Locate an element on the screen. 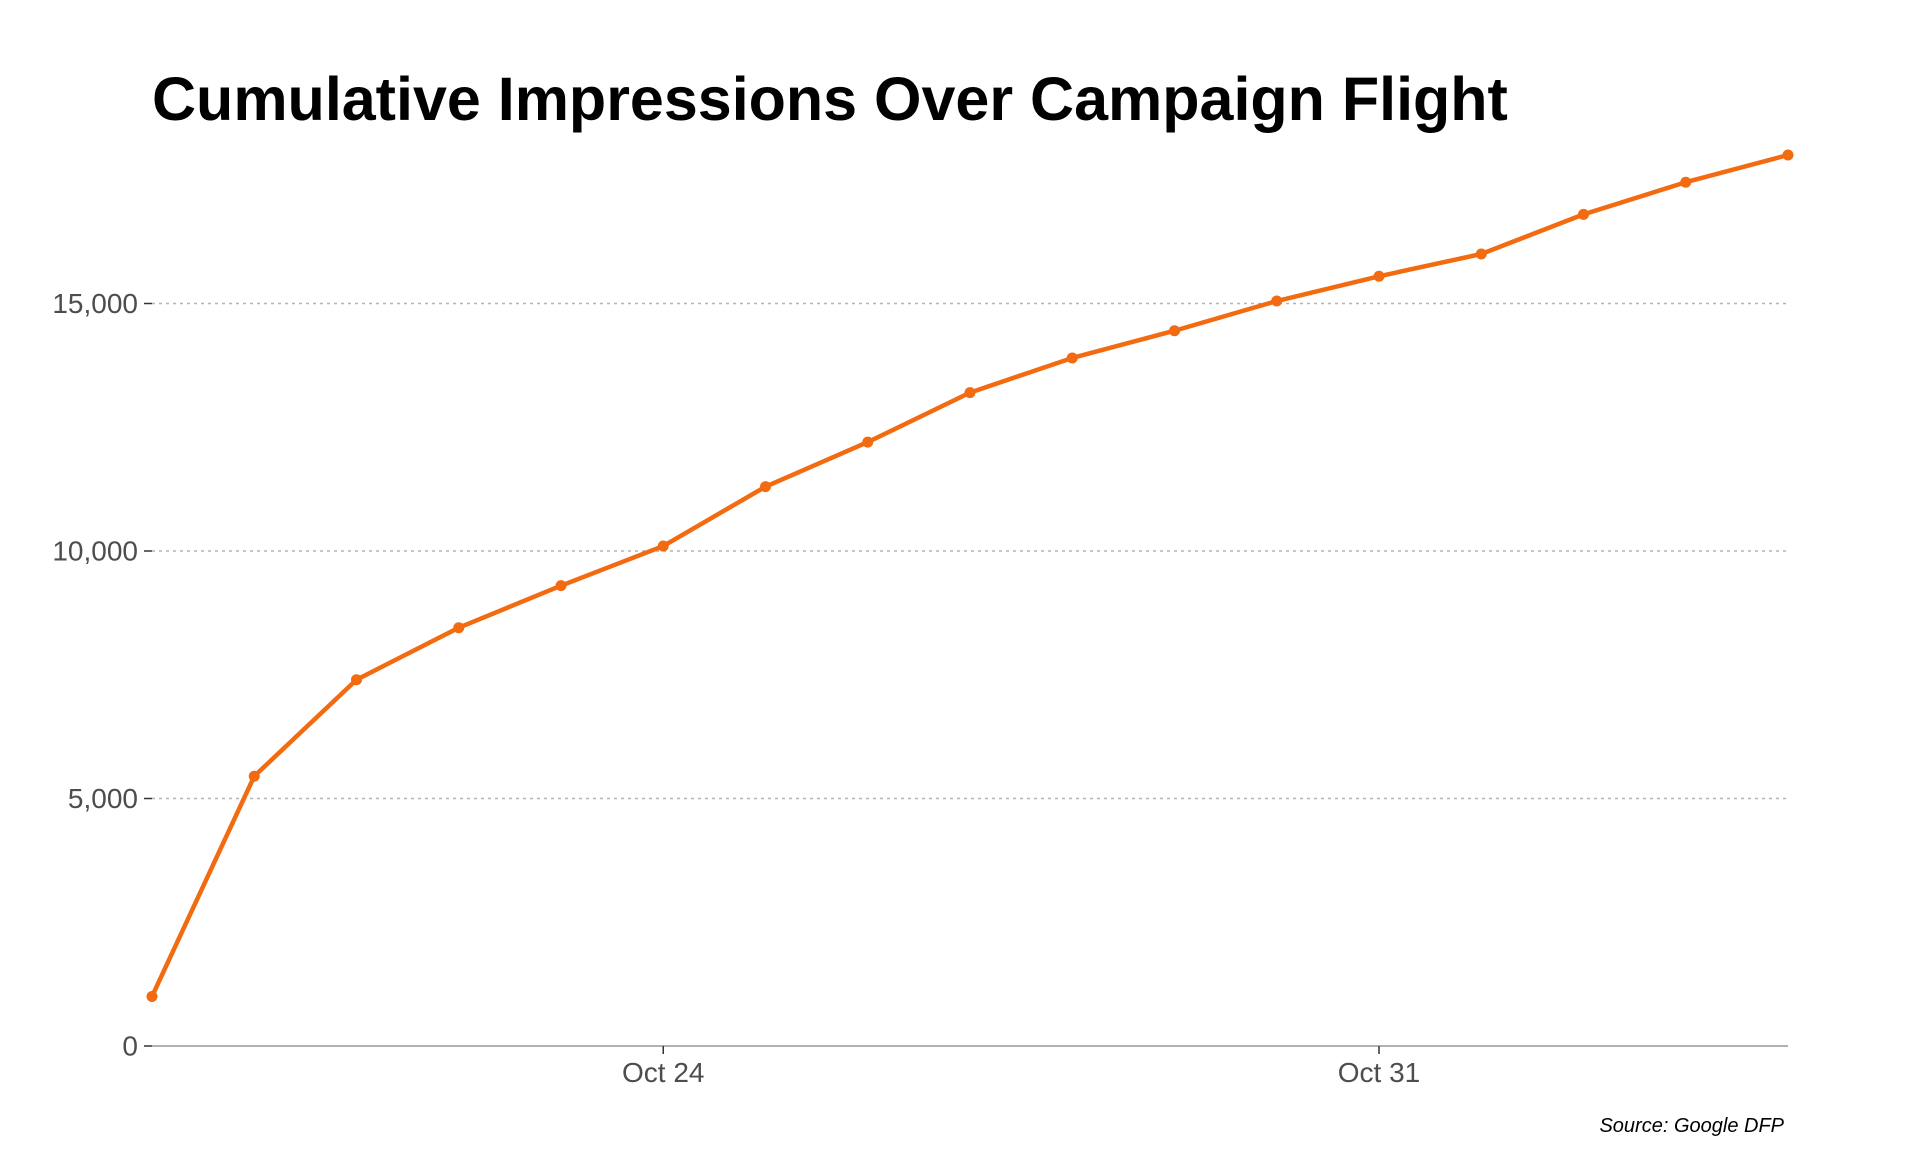  y-tick-label-3: 15,000 is located at coordinates (95, 303).